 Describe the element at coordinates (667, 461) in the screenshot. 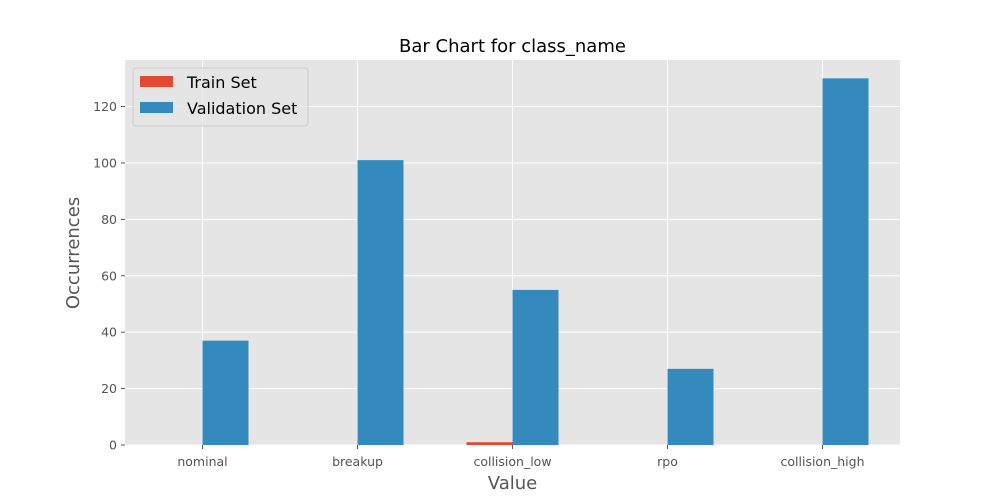

I see `x-tick-label-rpo: rpo` at that location.